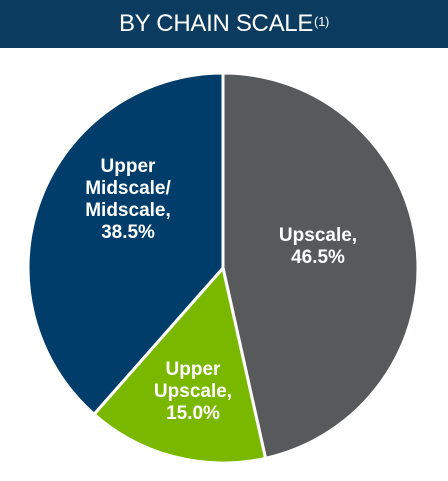 The width and height of the screenshot is (448, 481). Describe the element at coordinates (193, 413) in the screenshot. I see `pie-slice-label-line: 15.0%` at that location.